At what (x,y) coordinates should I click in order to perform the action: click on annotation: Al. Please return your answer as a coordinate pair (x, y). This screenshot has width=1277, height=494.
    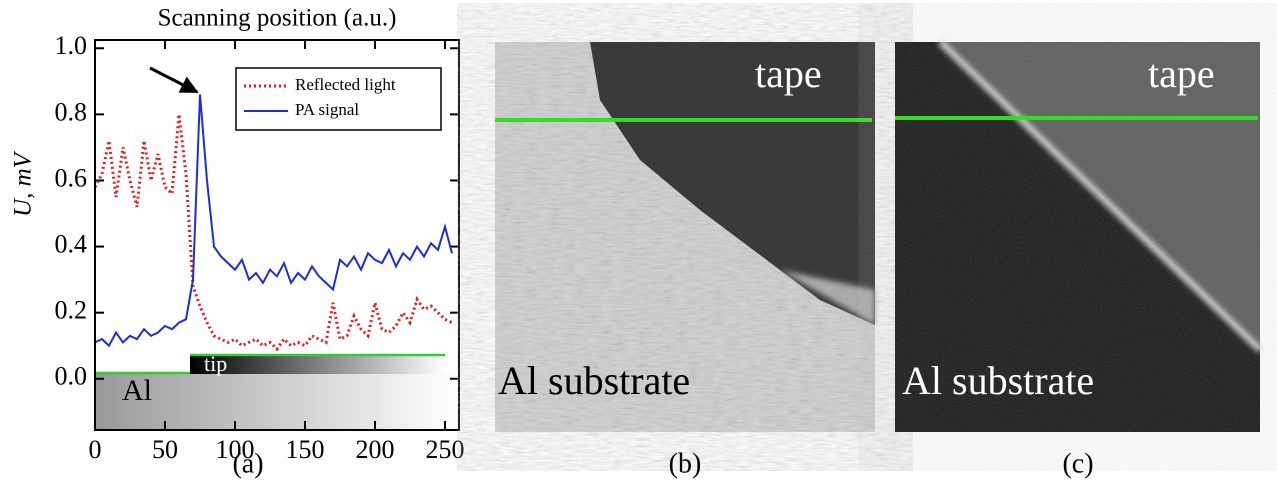
    Looking at the image, I should click on (137, 390).